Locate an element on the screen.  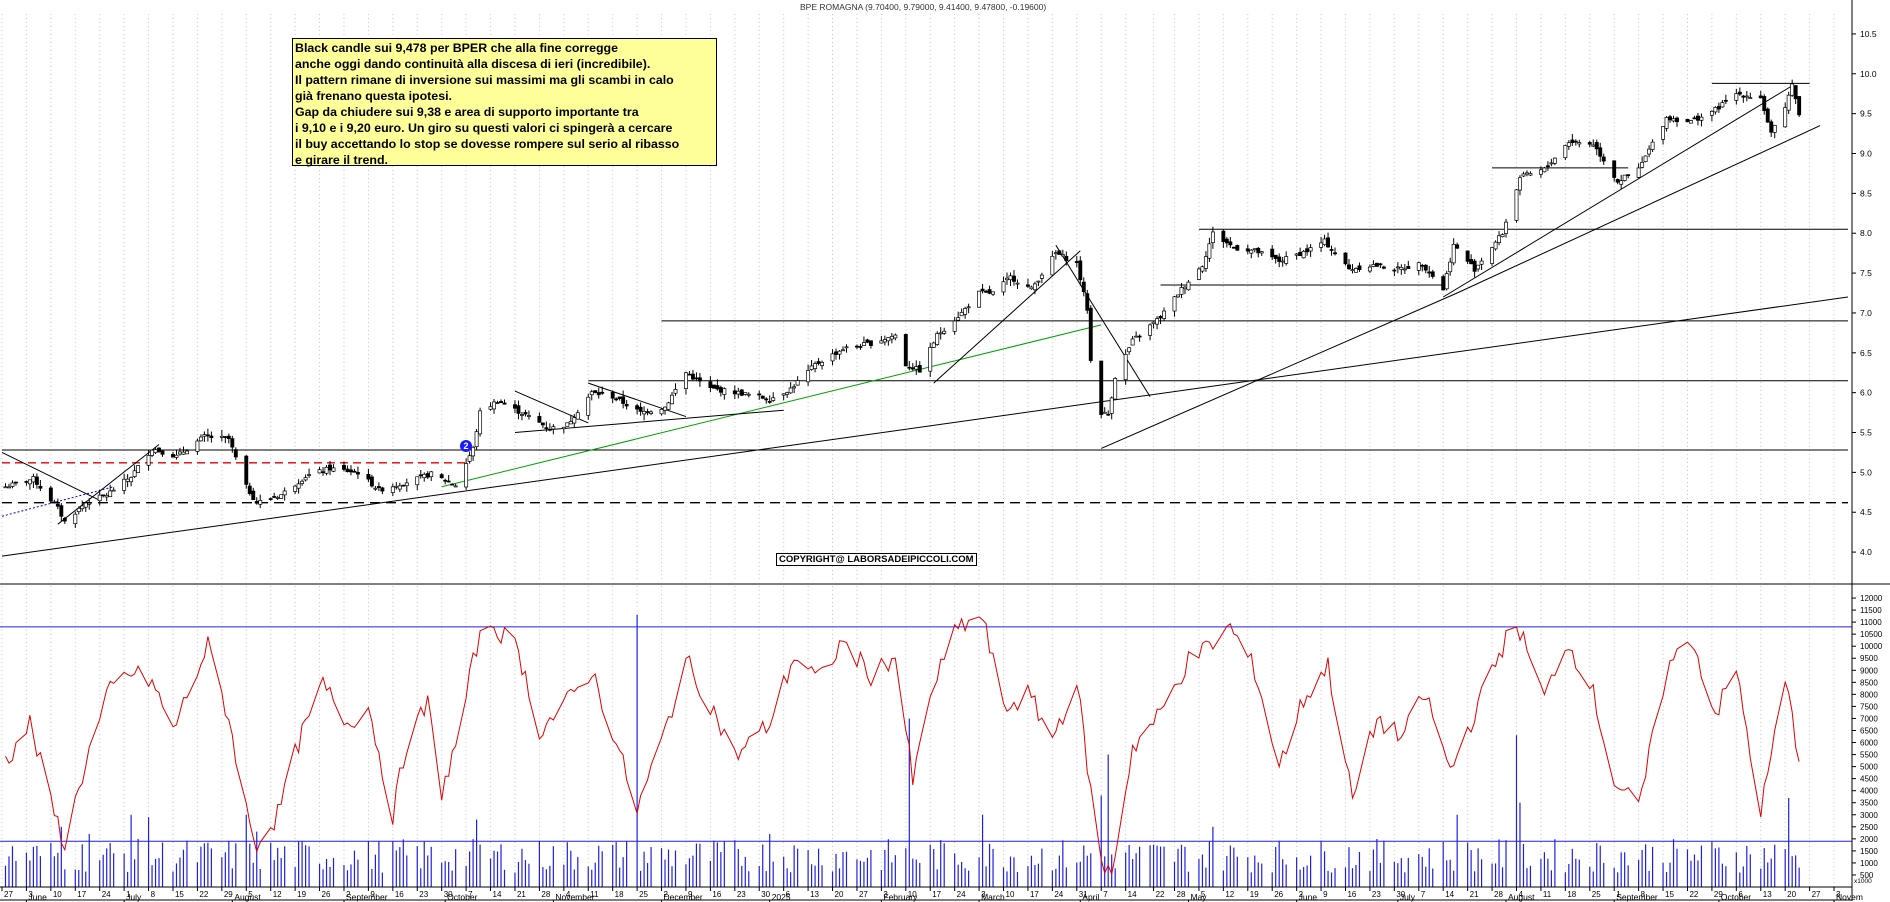
volume-tick-label: 4000 is located at coordinates (1869, 791).